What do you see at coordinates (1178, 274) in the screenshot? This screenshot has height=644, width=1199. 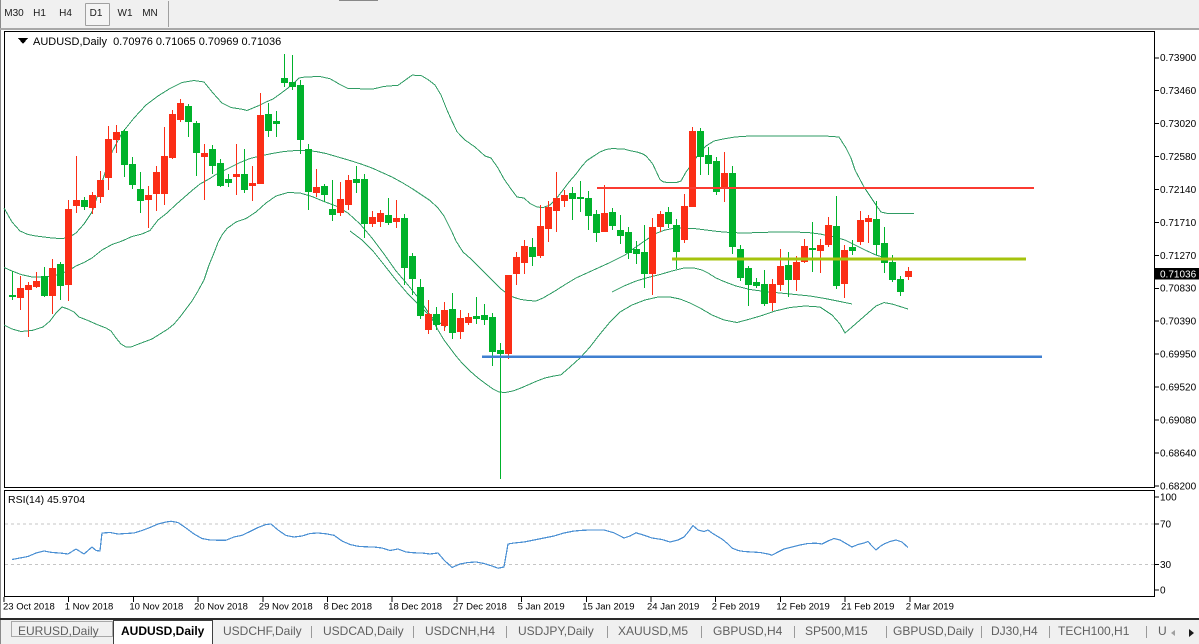 I see `svg-text: 0.71036` at bounding box center [1178, 274].